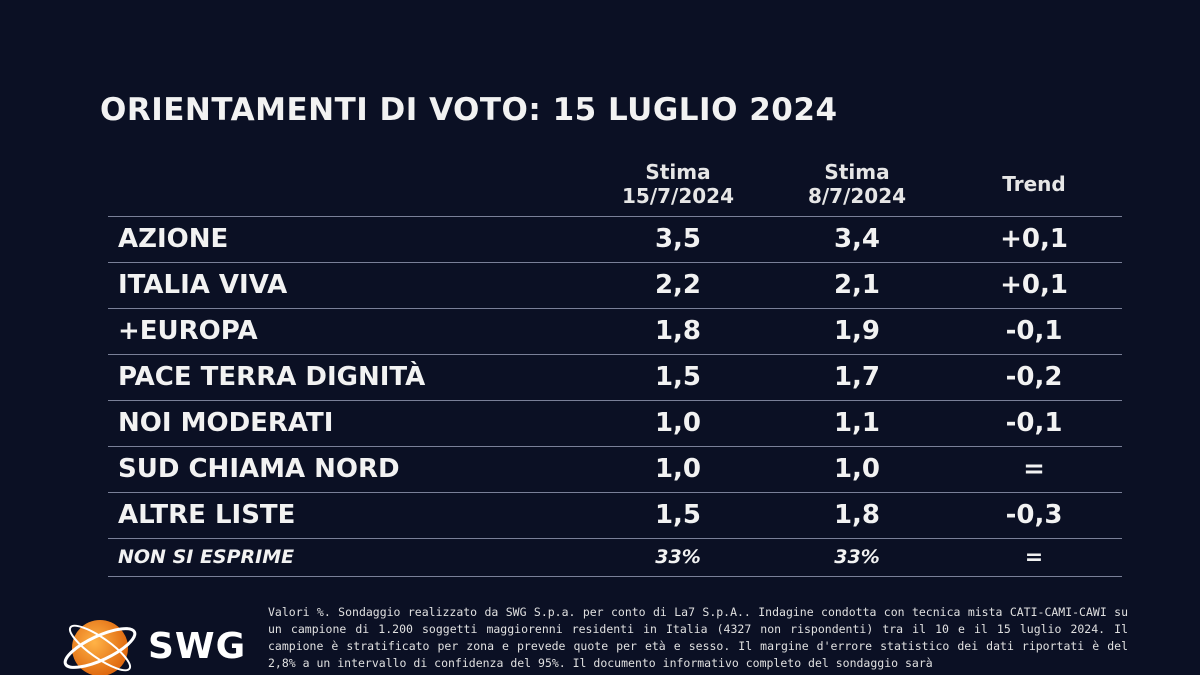 Image resolution: width=1200 pixels, height=675 pixels. What do you see at coordinates (1034, 377) in the screenshot?
I see `trend-value: -0,2` at bounding box center [1034, 377].